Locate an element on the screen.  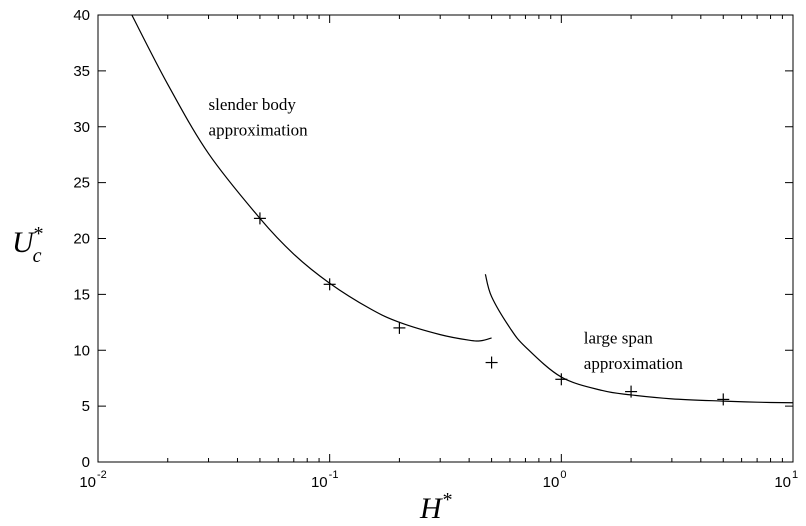
x-tick-labels: 10 -2 10 -1 10 0 10 1 is located at coordinates (438, 480).